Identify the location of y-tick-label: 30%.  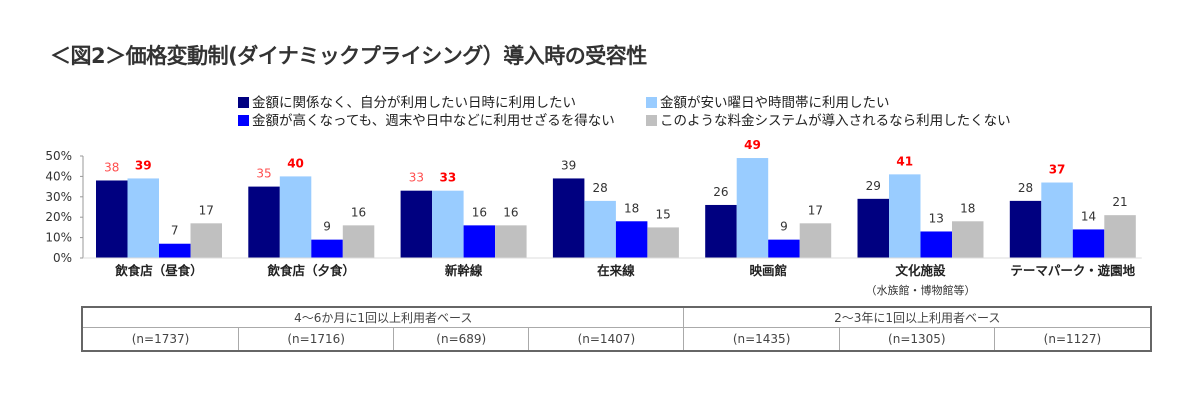
(58, 197).